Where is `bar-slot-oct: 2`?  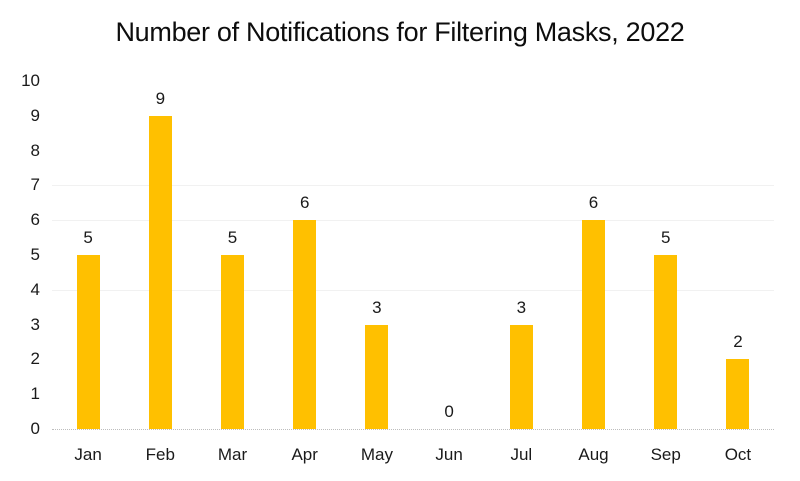
bar-slot-oct: 2 is located at coordinates (738, 214).